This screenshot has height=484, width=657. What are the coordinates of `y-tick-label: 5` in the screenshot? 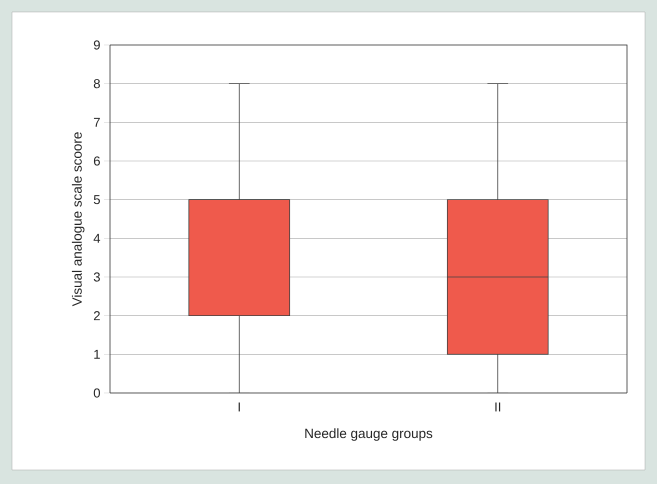 It's located at (97, 199).